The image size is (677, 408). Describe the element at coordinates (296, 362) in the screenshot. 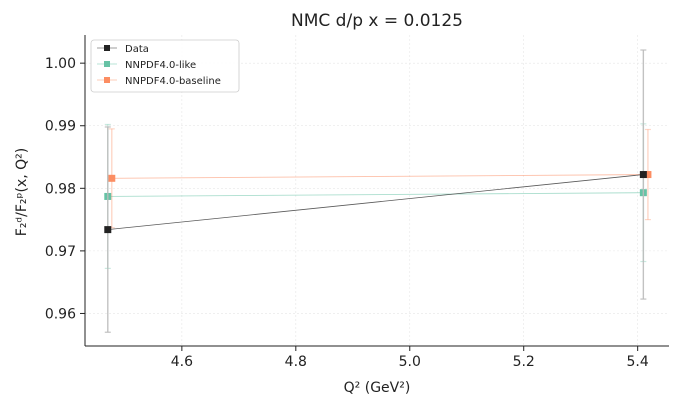

I see `x-tick-label: 4.8` at that location.